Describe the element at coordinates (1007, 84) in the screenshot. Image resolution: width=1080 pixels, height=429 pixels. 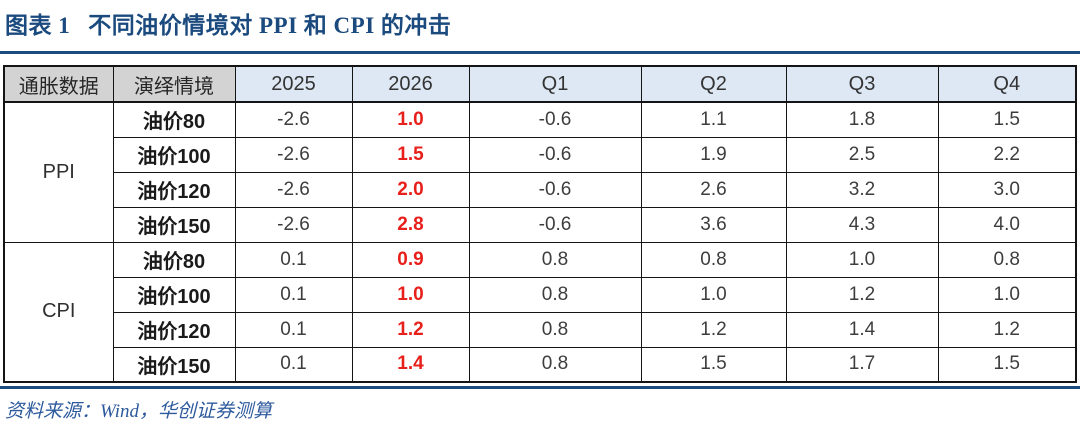
I see `header-q4: Q4` at that location.